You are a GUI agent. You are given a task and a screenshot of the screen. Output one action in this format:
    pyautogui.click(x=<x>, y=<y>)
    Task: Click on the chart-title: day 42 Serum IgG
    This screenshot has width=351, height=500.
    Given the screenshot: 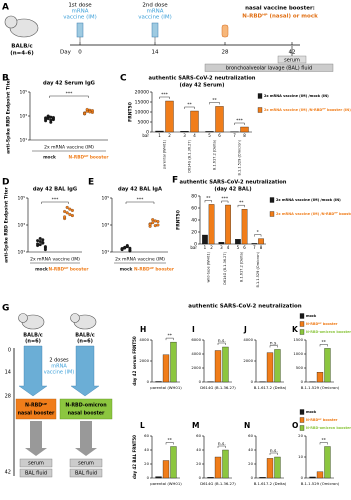 What is the action you would take?
    pyautogui.click(x=69, y=84)
    